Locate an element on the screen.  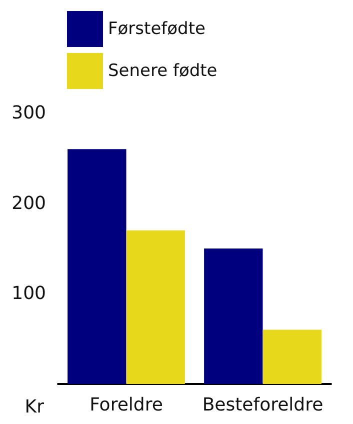
y-tick-label: 200 is located at coordinates (29, 203).